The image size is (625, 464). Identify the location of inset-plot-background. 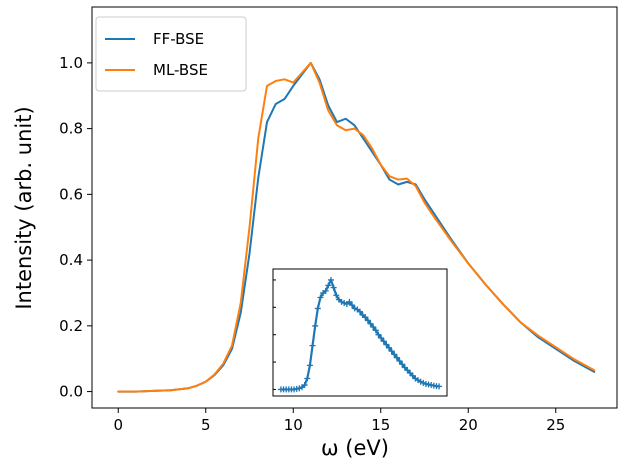
(360, 332).